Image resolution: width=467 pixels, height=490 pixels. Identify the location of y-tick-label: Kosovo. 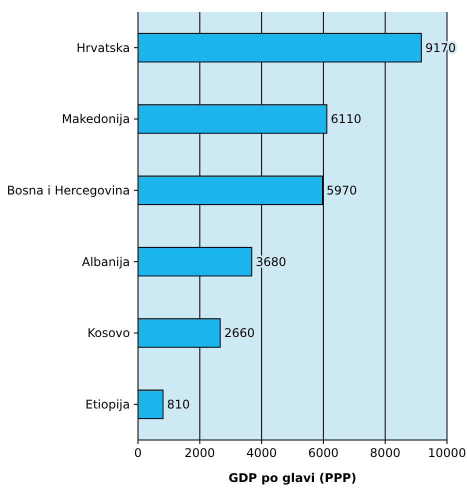
(108, 333).